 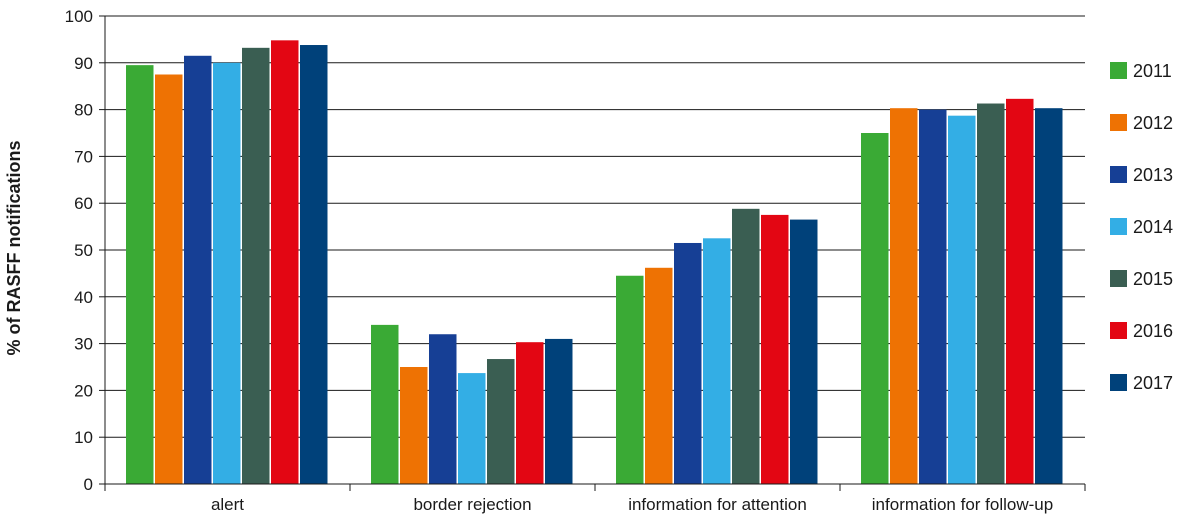 What do you see at coordinates (1153, 123) in the screenshot?
I see `legend-label: 2012` at bounding box center [1153, 123].